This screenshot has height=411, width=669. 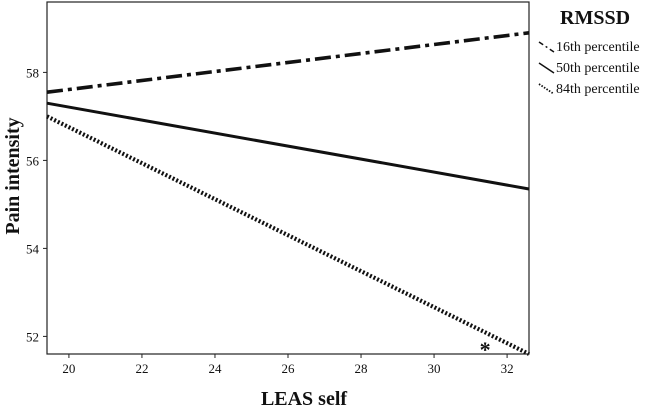 I want to click on significance-marker: *, so click(x=485, y=349).